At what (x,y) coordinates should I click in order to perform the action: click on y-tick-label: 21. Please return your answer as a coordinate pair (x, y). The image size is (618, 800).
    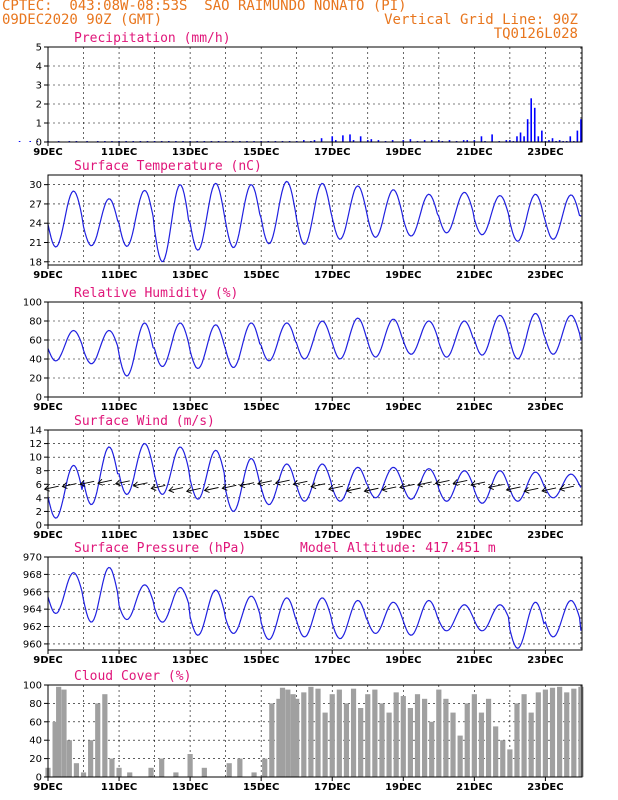
    Looking at the image, I should click on (35, 243).